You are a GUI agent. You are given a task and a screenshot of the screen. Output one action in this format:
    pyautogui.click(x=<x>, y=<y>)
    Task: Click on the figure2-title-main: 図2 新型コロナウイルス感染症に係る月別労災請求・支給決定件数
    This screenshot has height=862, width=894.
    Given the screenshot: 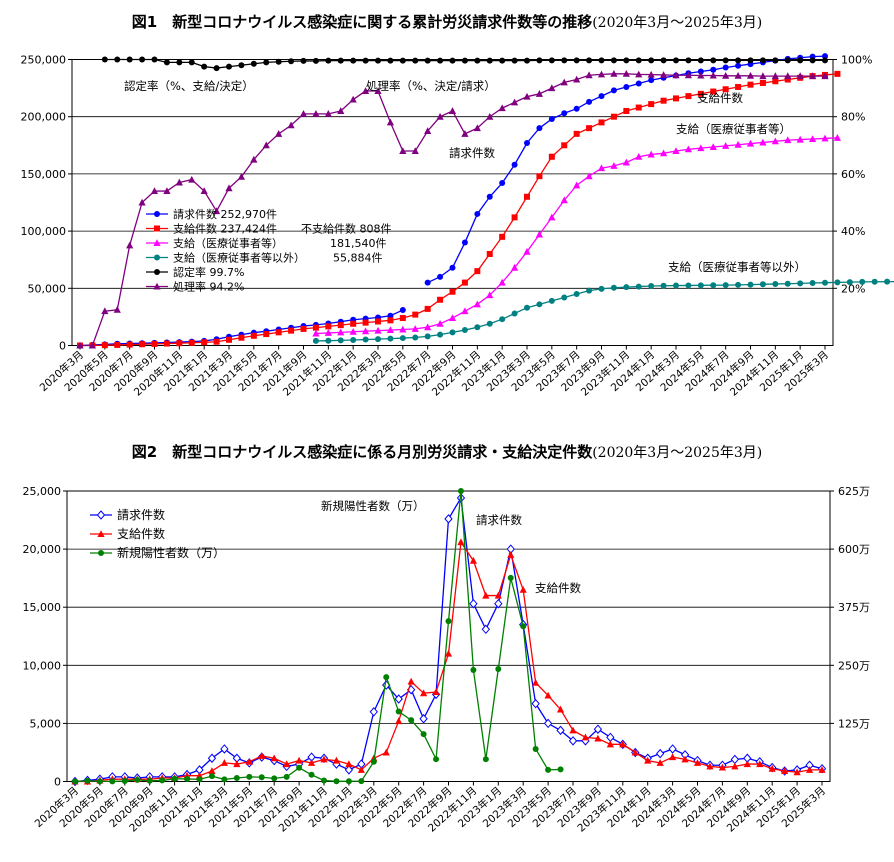 What is the action you would take?
    pyautogui.click(x=362, y=452)
    